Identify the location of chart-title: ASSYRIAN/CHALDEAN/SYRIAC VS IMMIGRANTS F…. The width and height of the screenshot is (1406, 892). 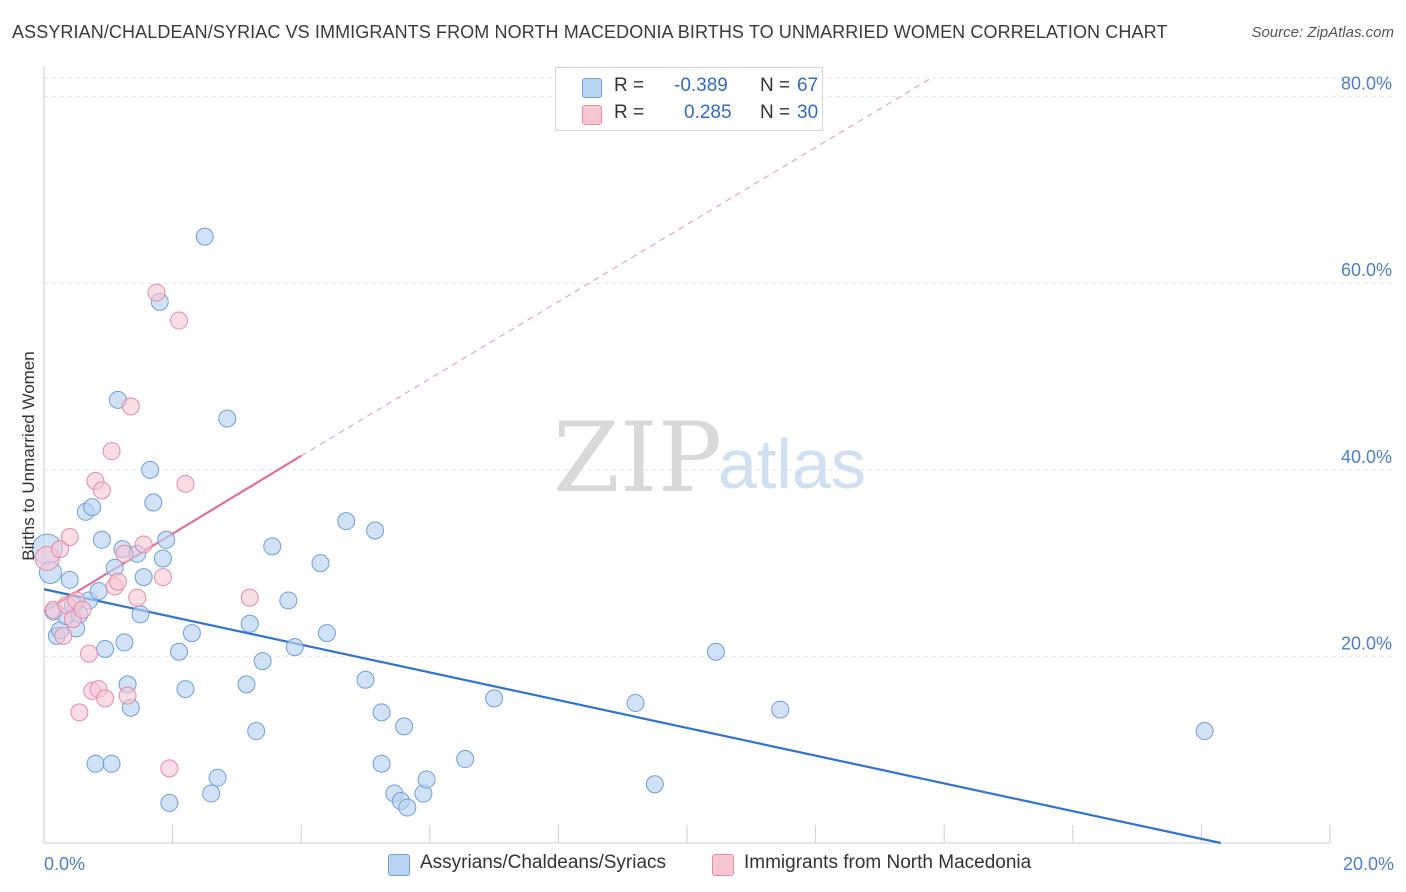
(590, 32).